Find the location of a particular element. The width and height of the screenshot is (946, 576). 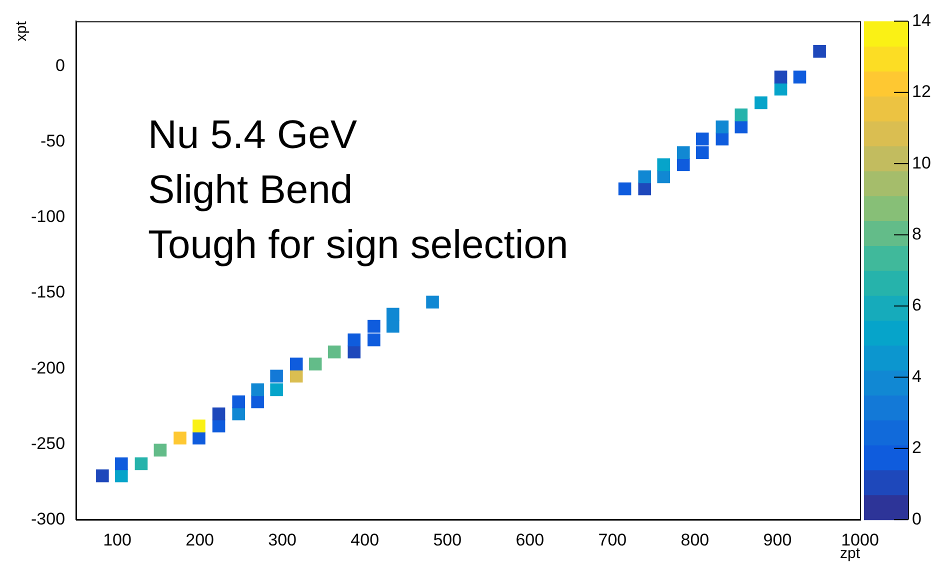

y-tick-label: -50 is located at coordinates (53, 141).